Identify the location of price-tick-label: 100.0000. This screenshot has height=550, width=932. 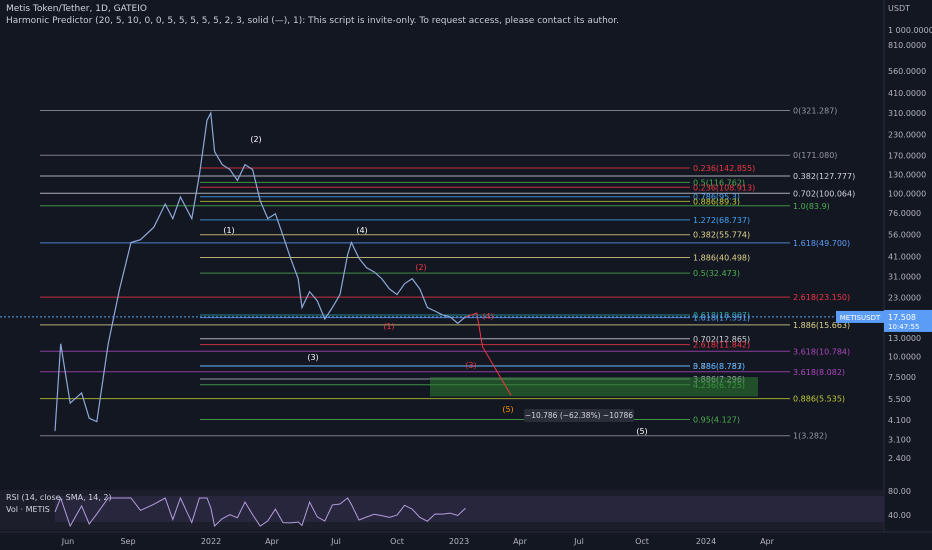
(907, 193).